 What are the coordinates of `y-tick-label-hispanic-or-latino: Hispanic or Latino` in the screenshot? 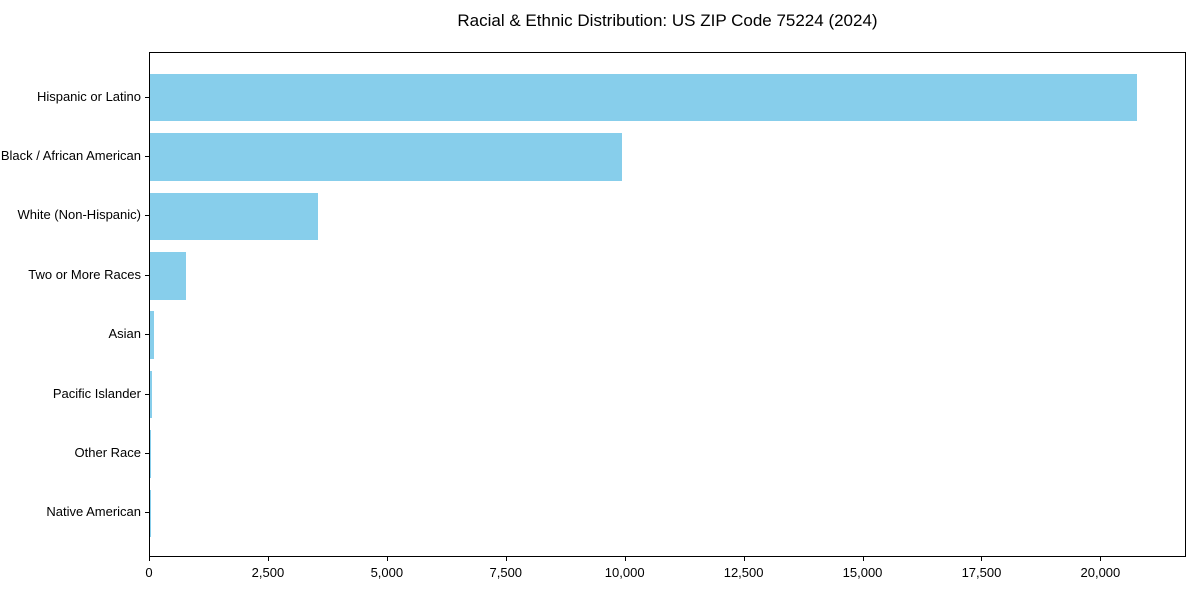 It's located at (88, 96).